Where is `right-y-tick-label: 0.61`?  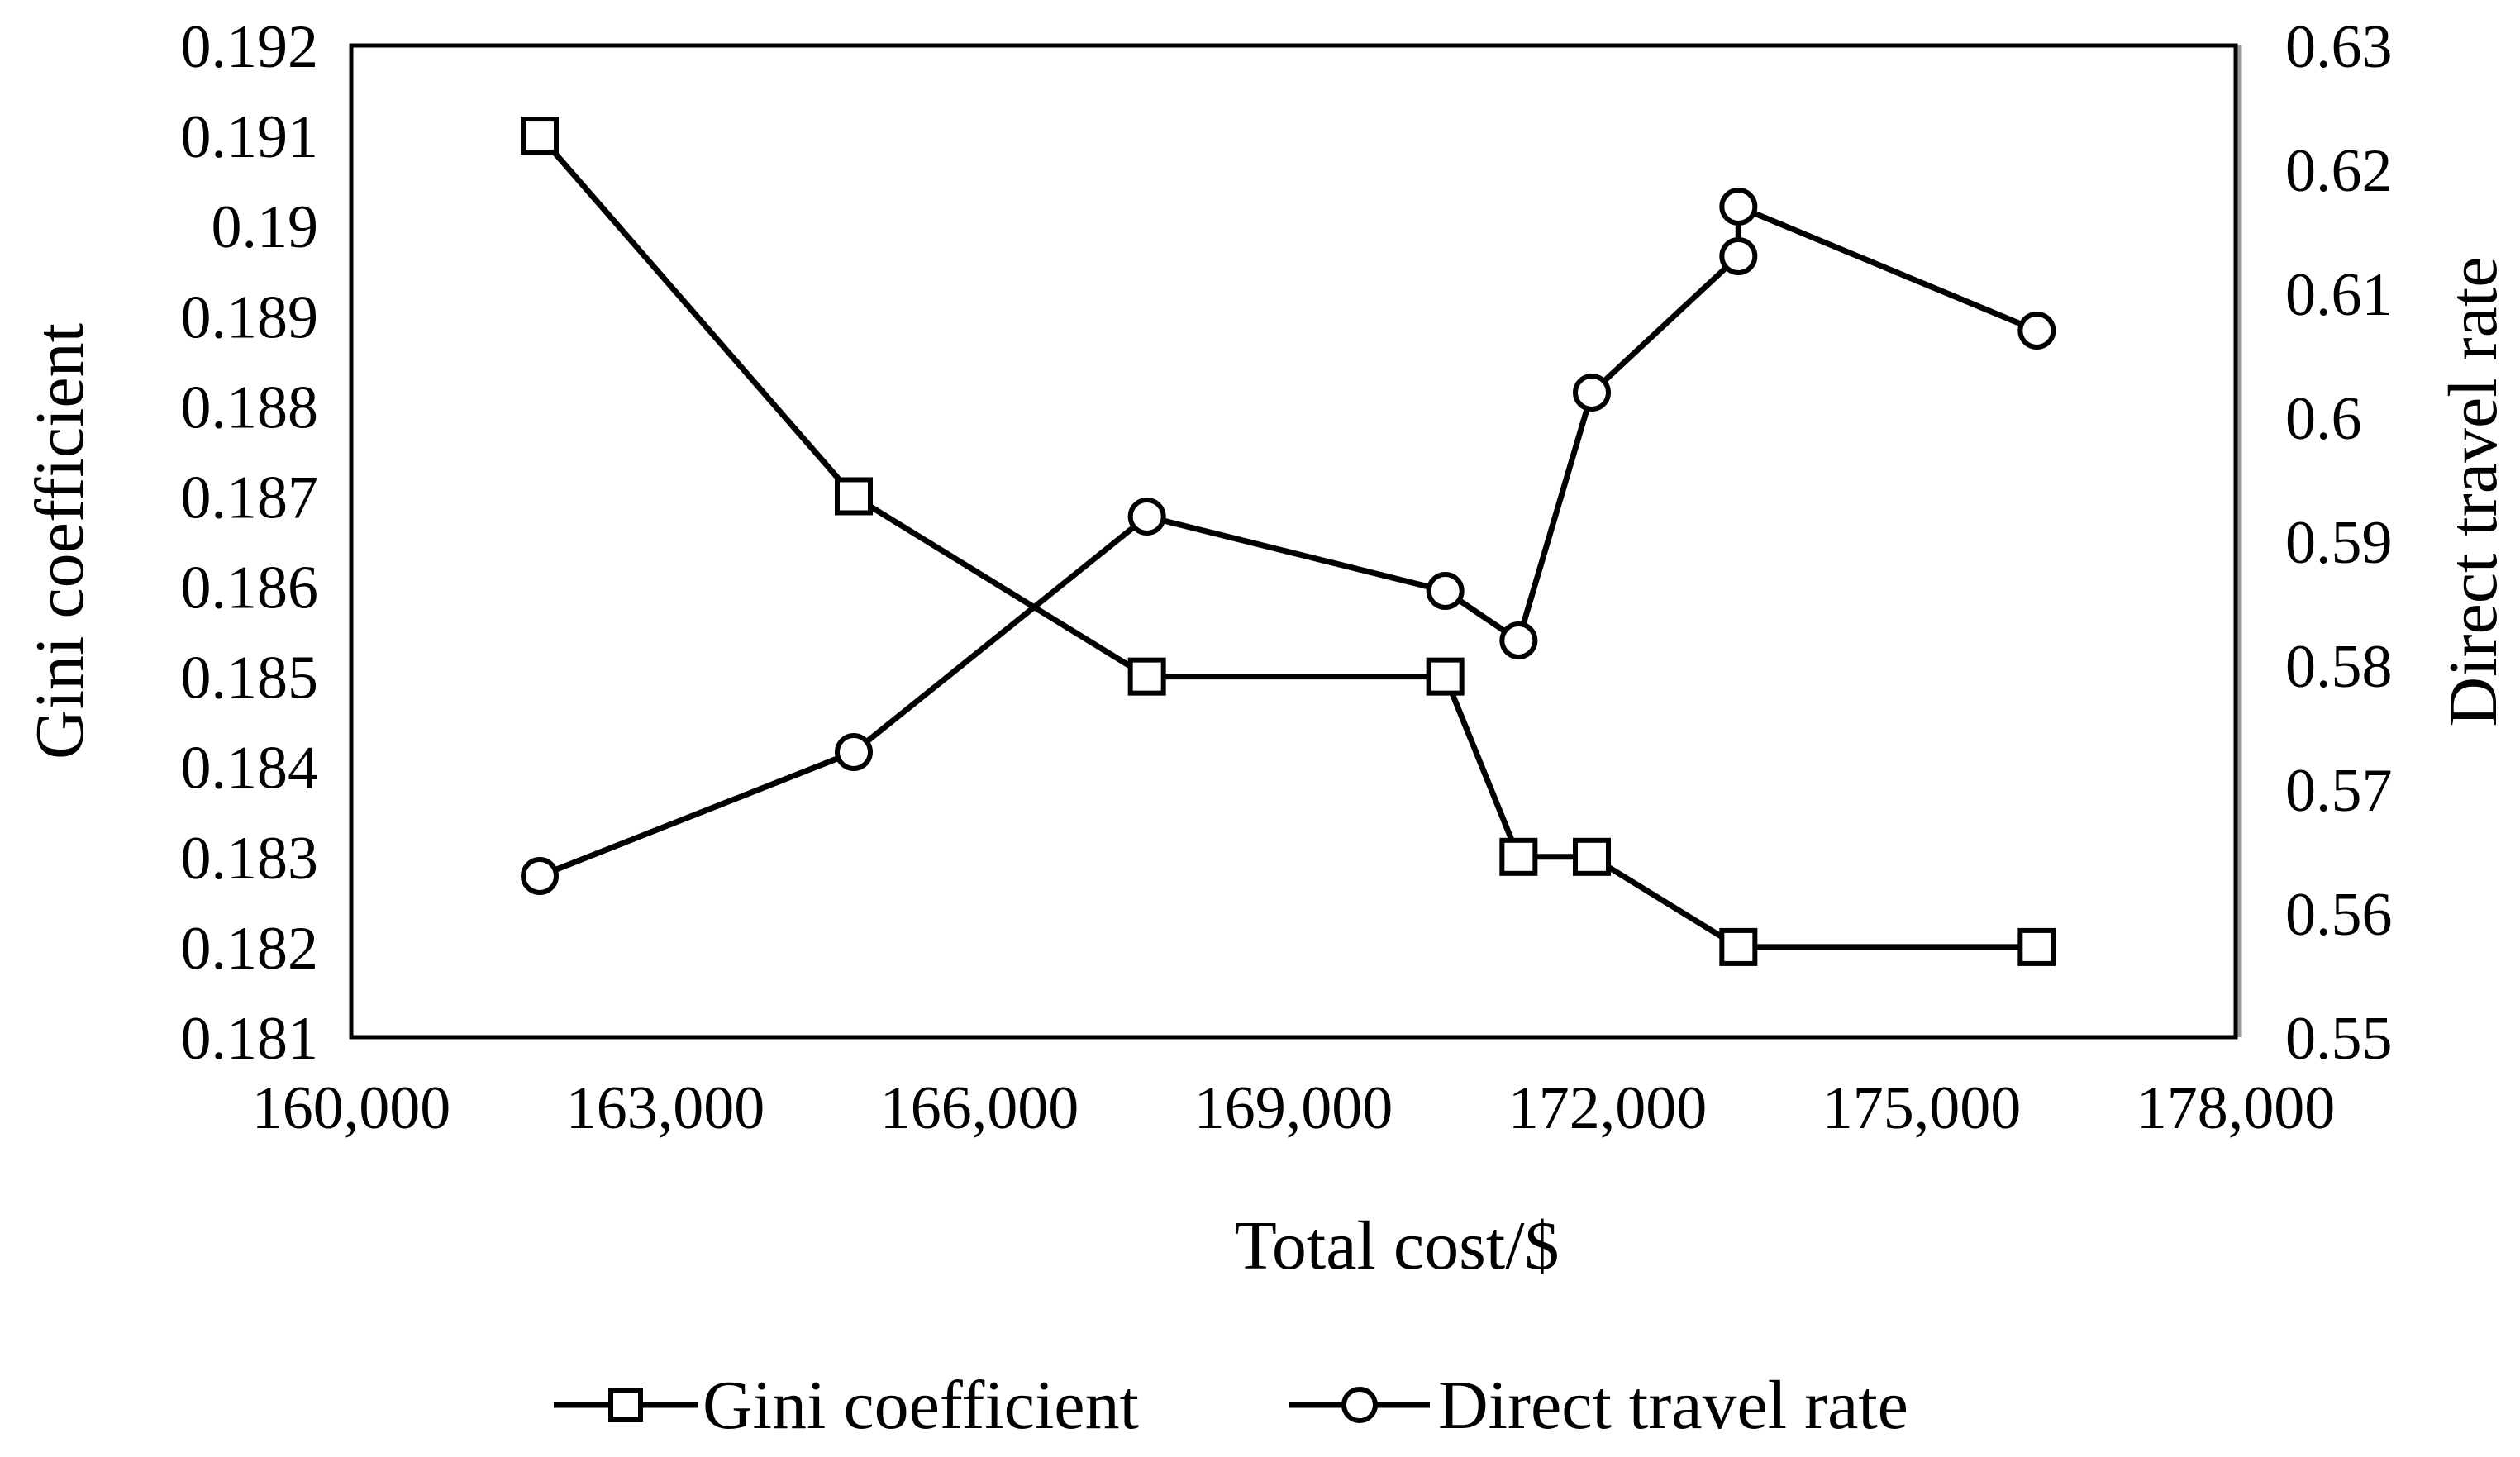 right-y-tick-label: 0.61 is located at coordinates (2339, 295).